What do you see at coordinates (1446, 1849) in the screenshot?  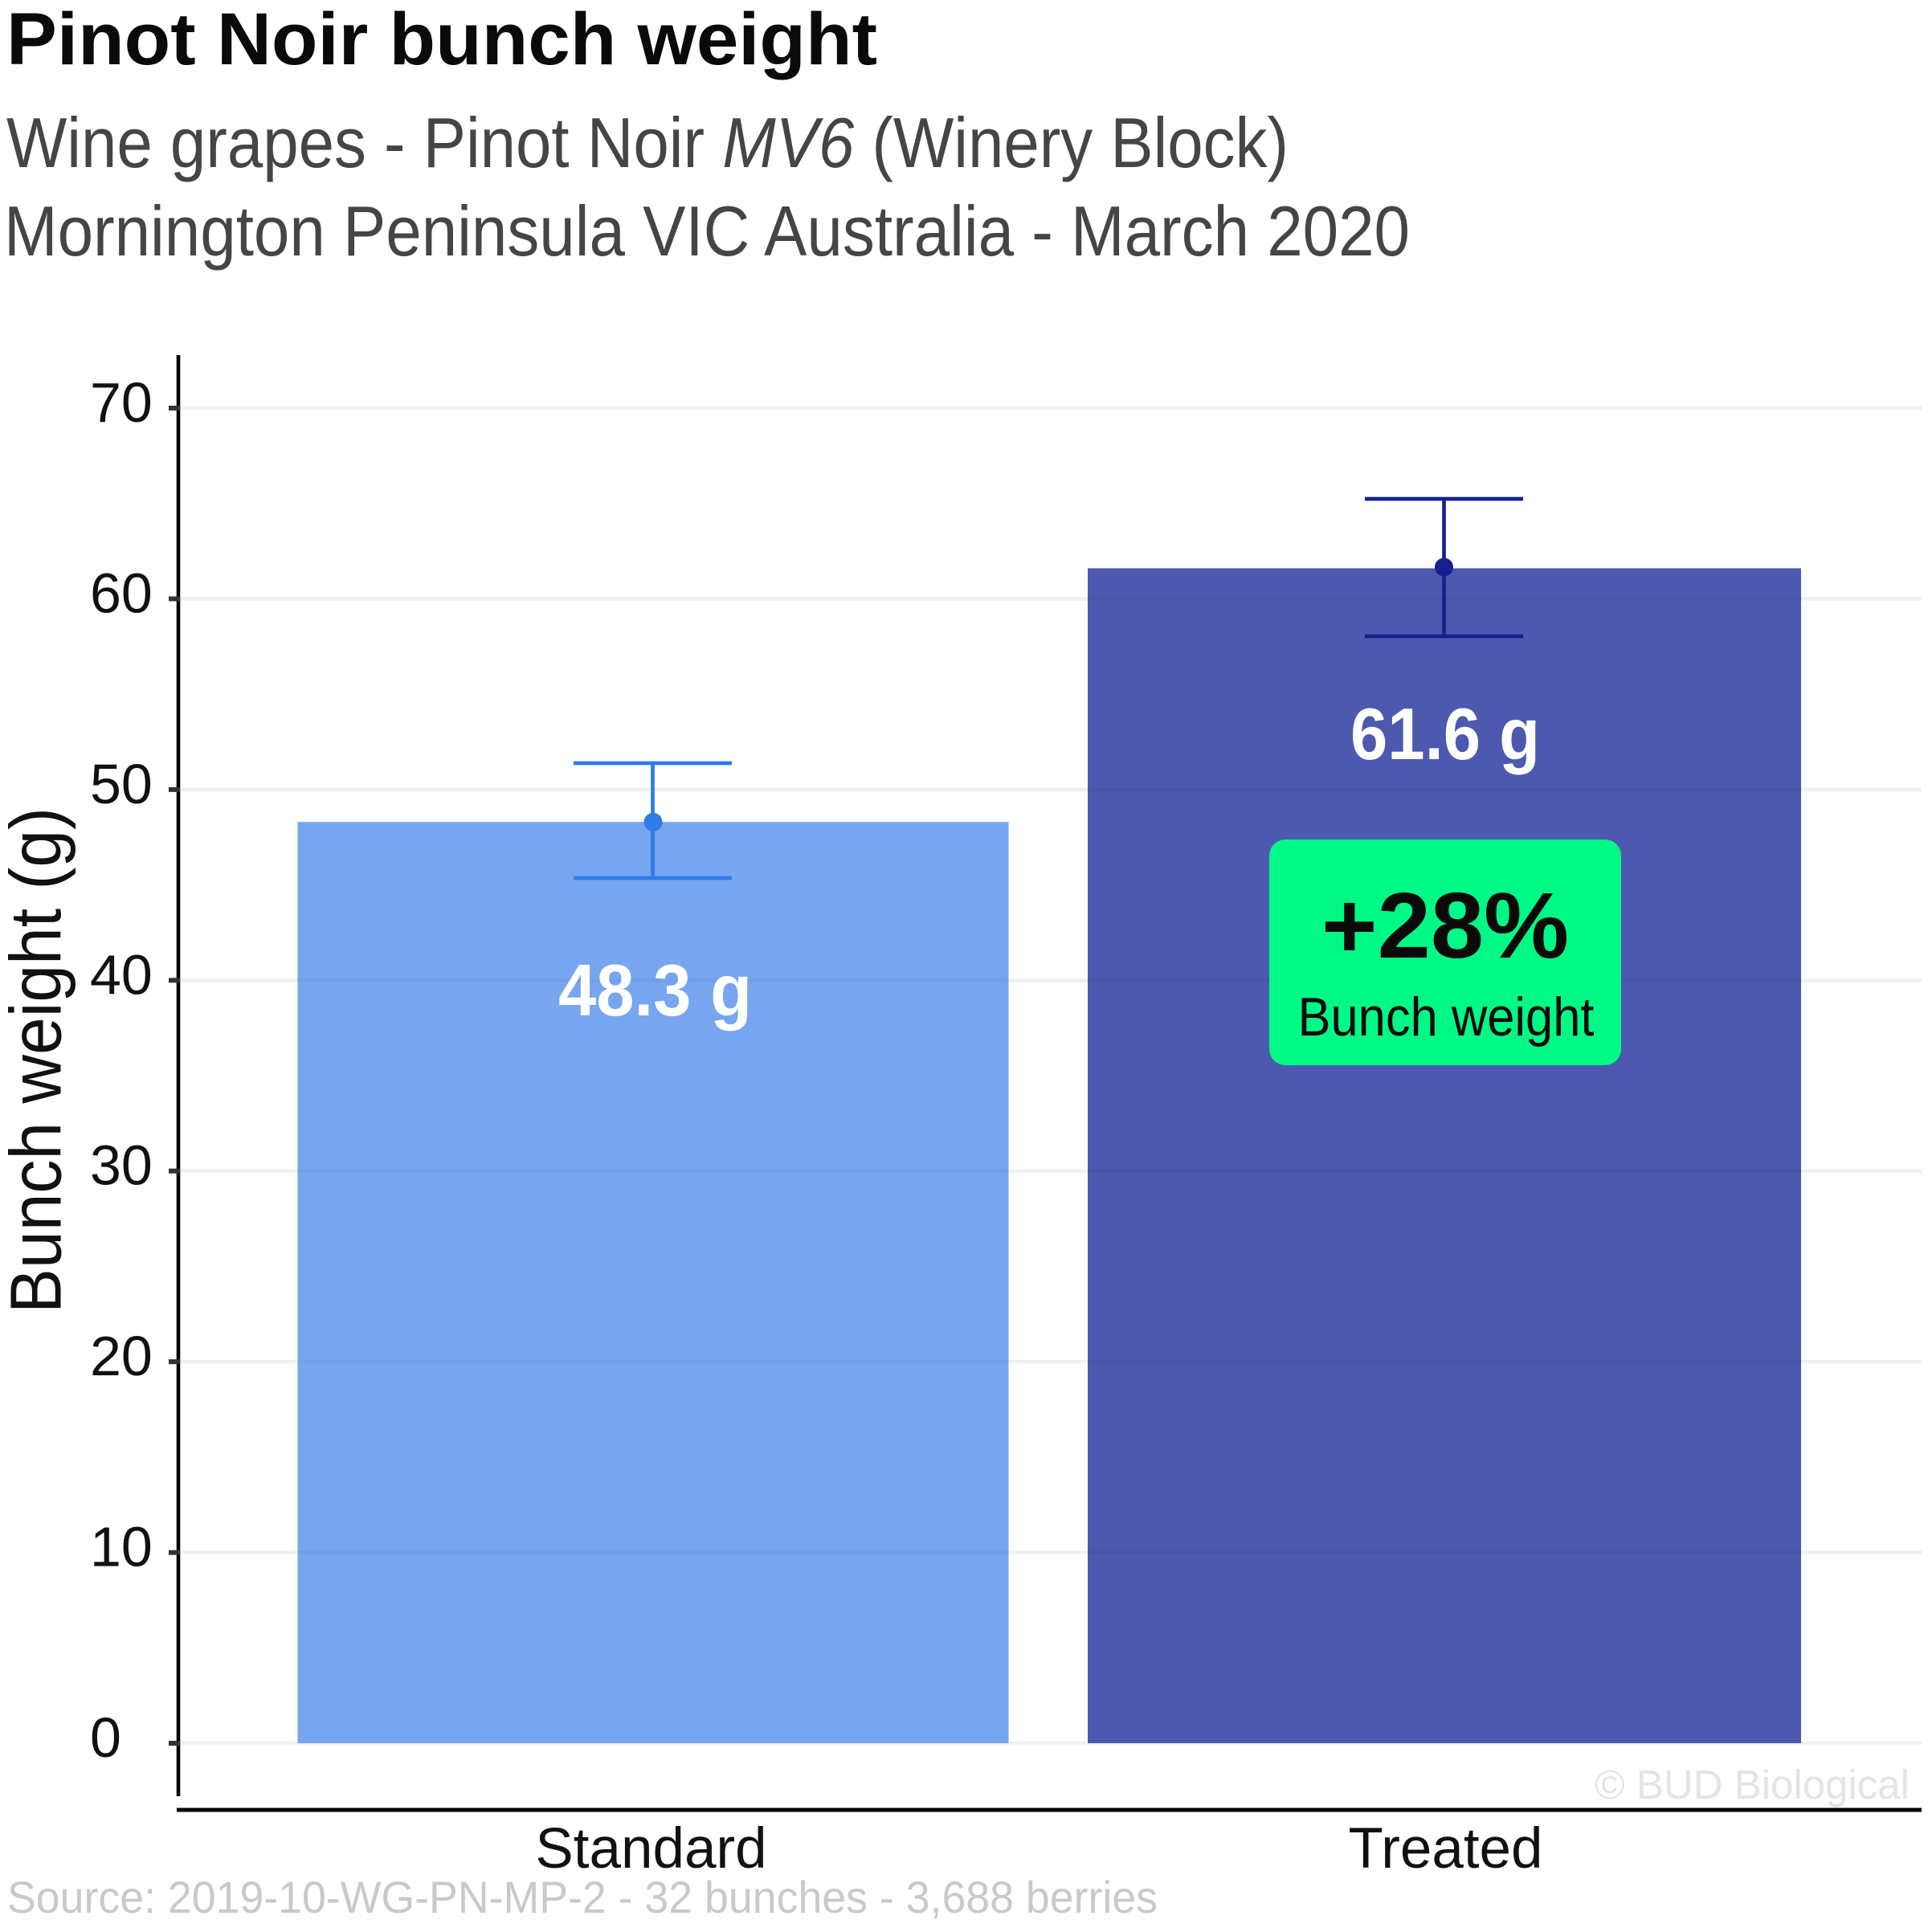 I see `svg-text: Treated` at bounding box center [1446, 1849].